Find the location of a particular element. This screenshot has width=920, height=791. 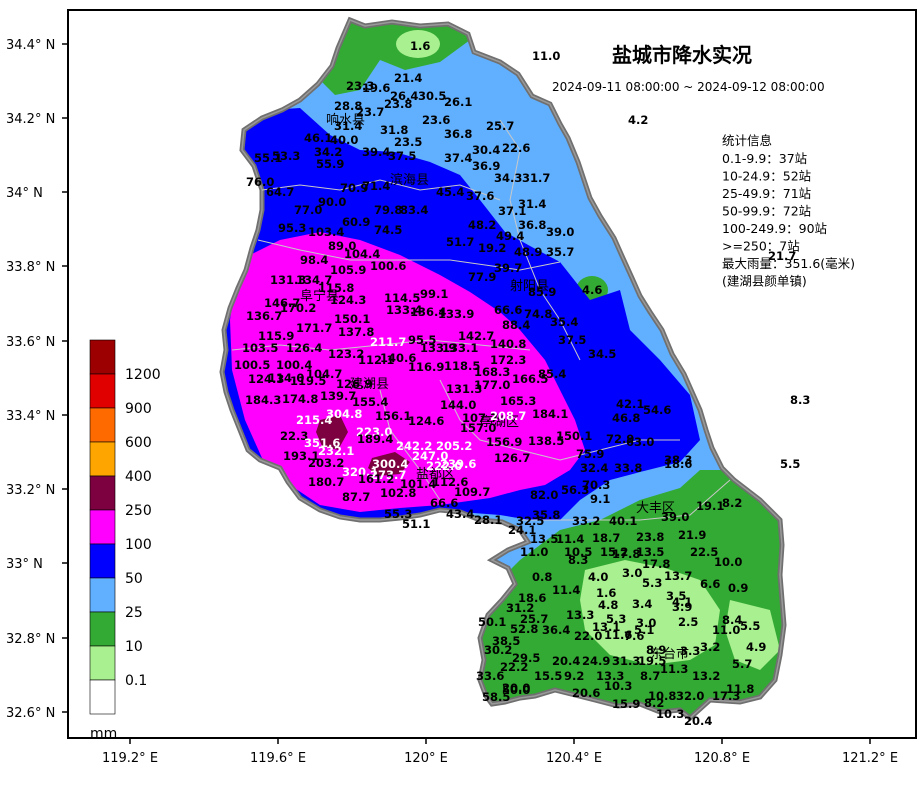

station-value: 20.4 is located at coordinates (566, 661).